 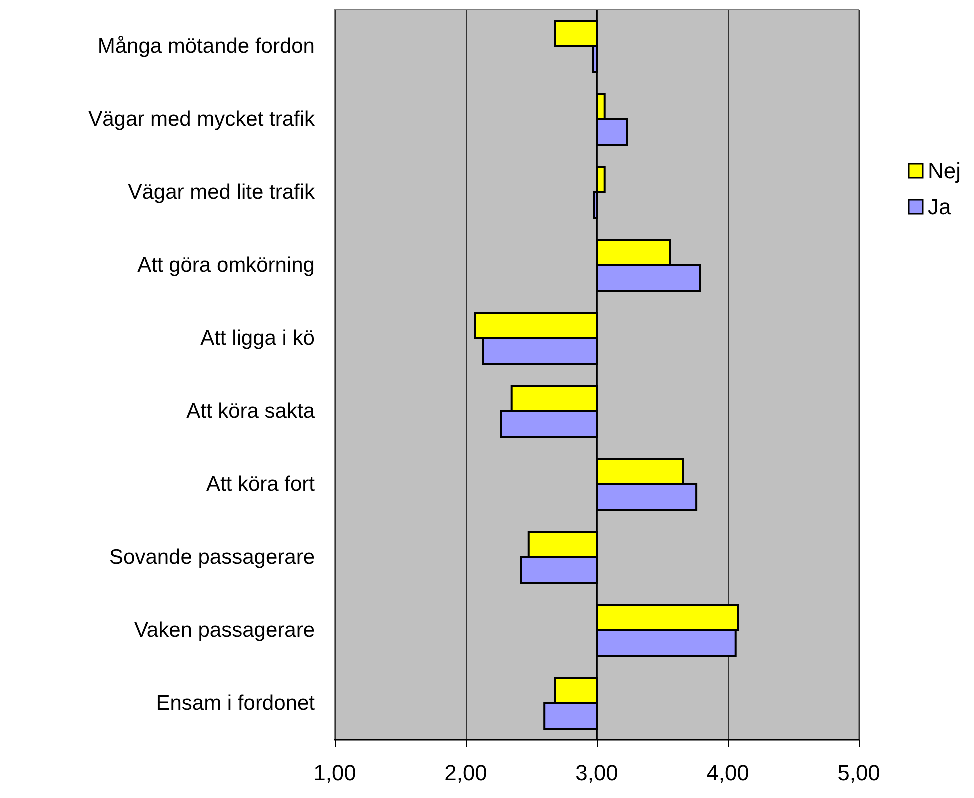 I want to click on x-tick-label: 2,00, so click(x=466, y=773).